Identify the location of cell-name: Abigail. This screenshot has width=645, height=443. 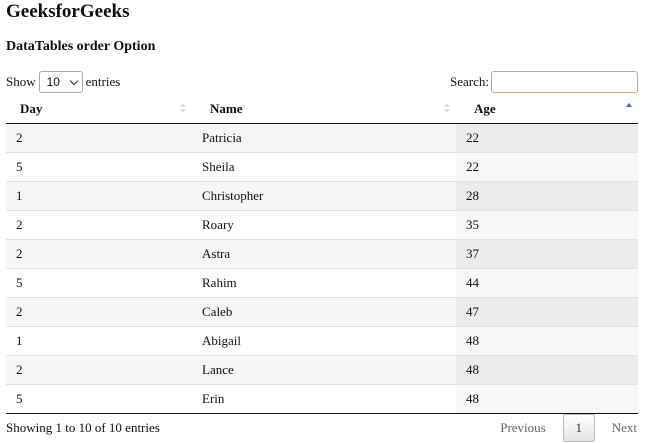
(324, 341).